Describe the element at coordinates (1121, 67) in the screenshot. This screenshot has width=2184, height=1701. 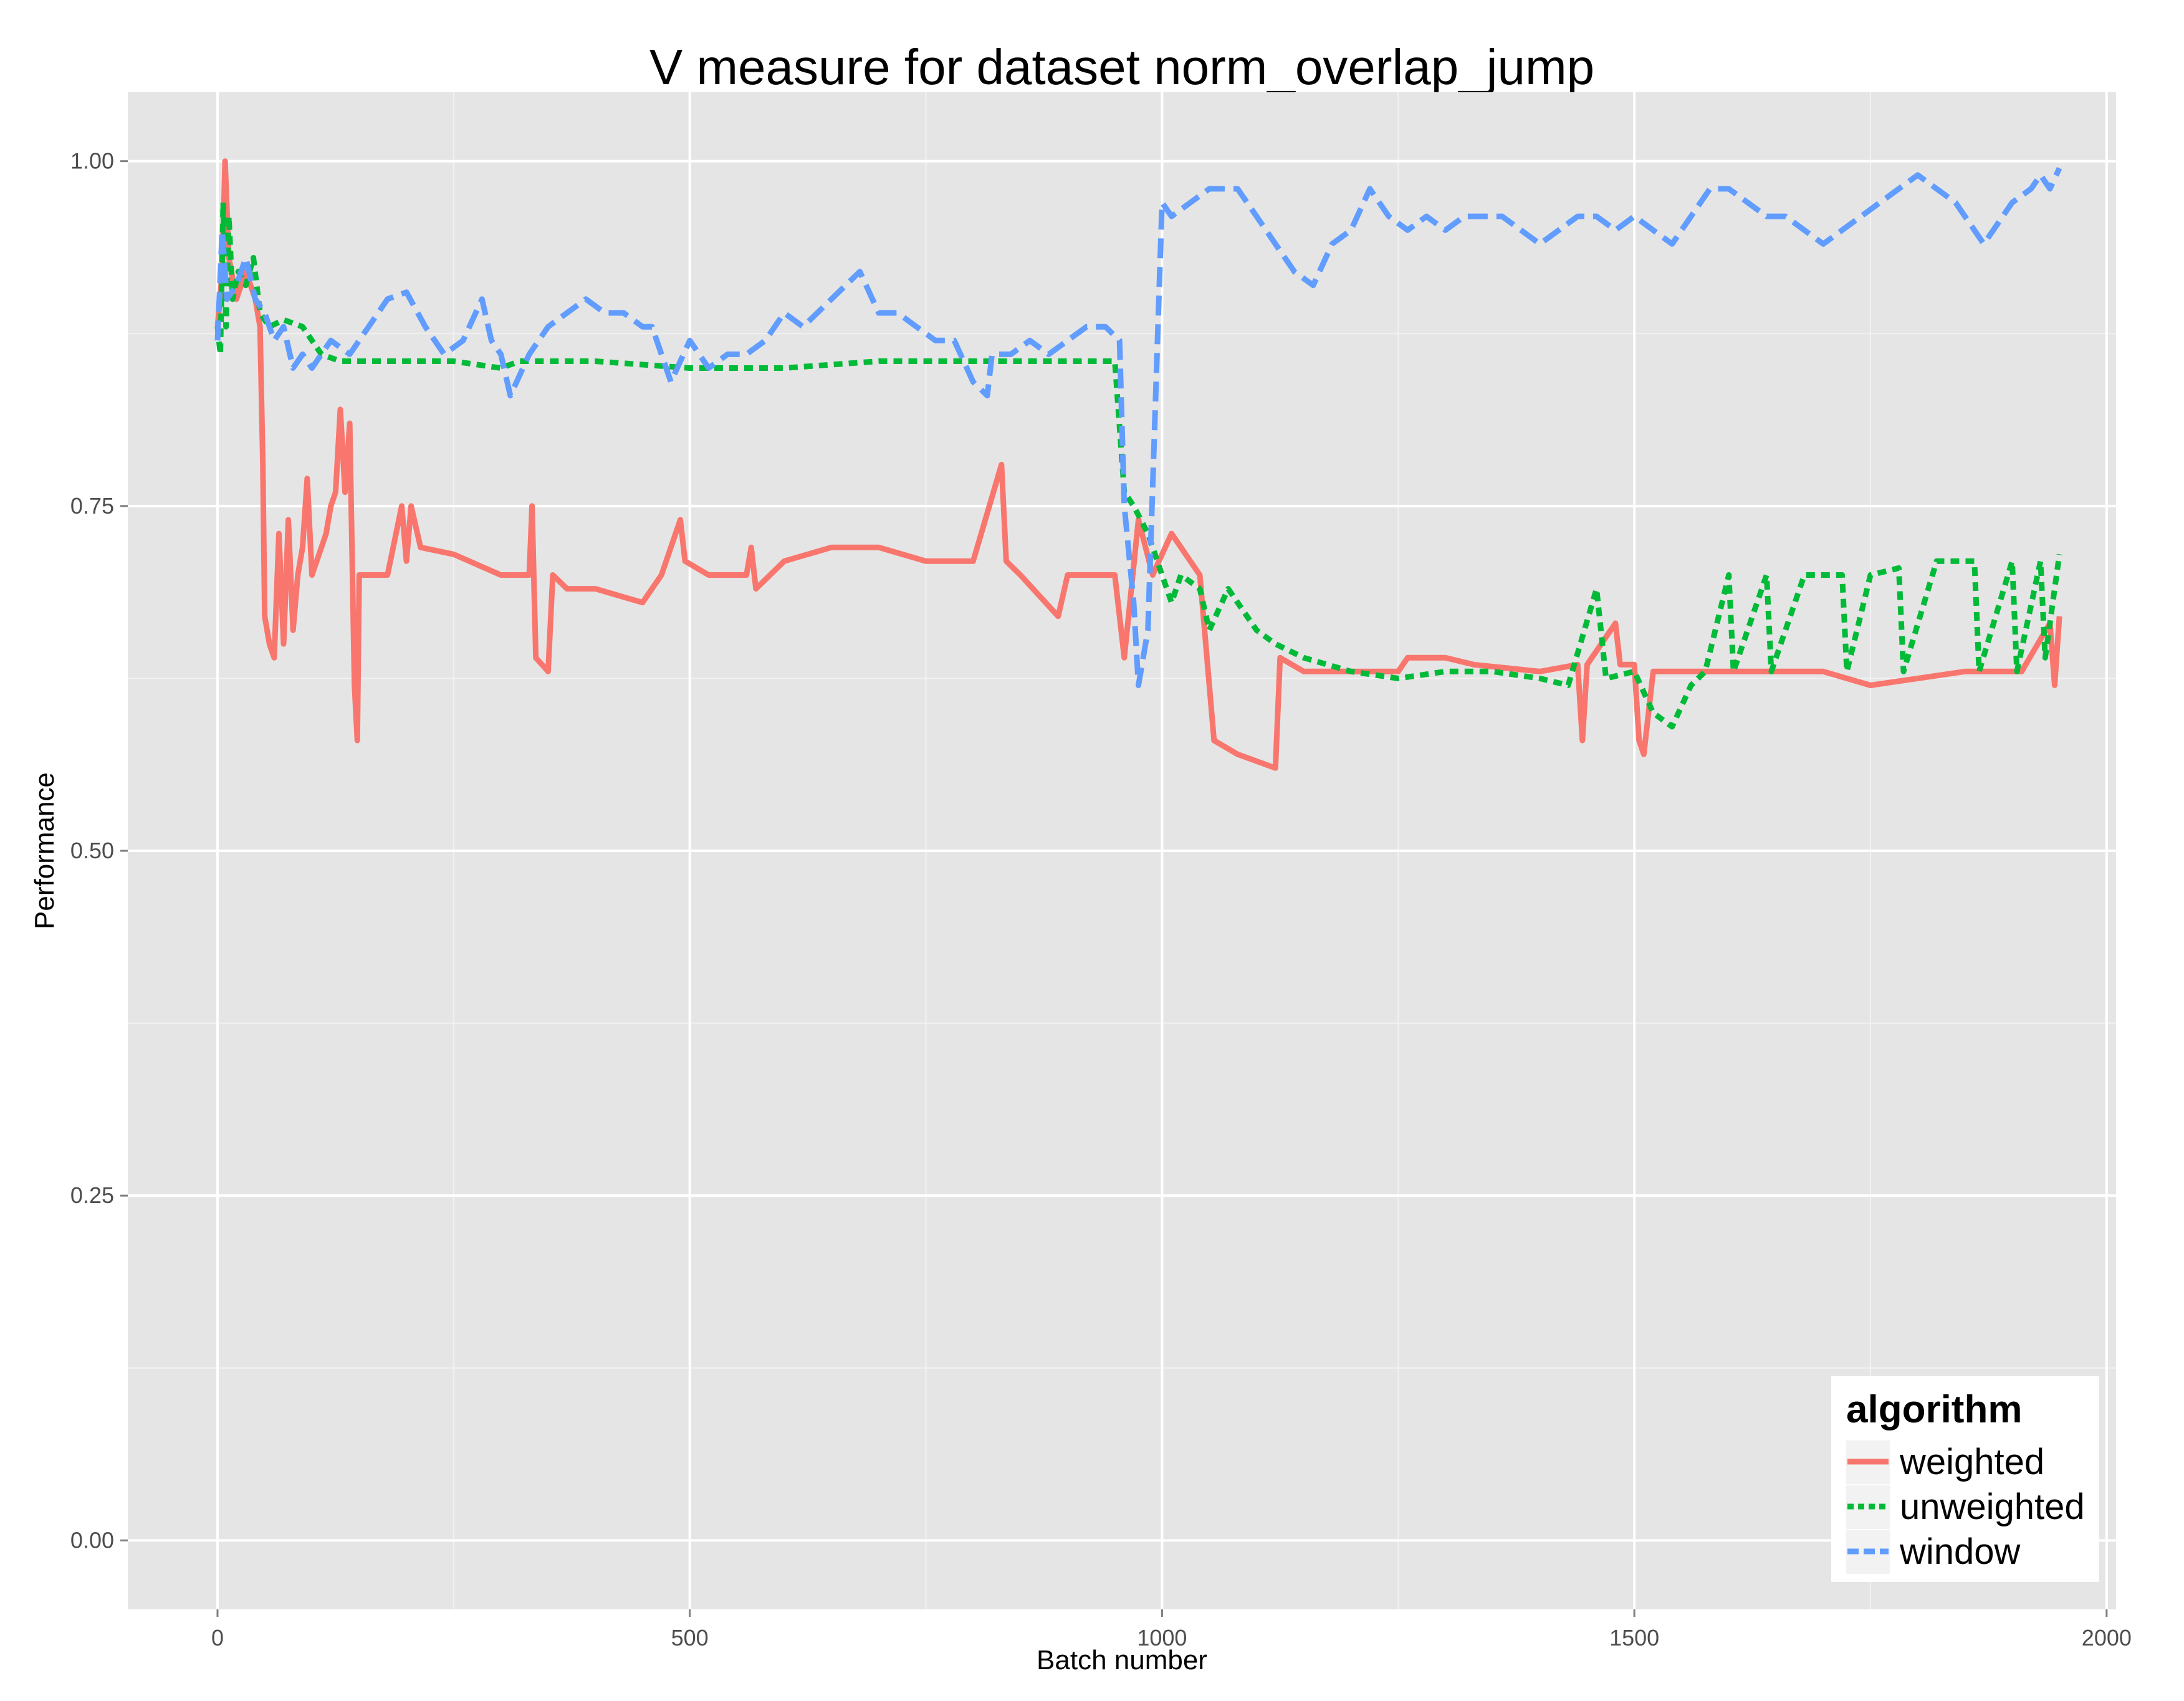
I see `chart-title: V measure for dataset norm_overlap_jump` at that location.